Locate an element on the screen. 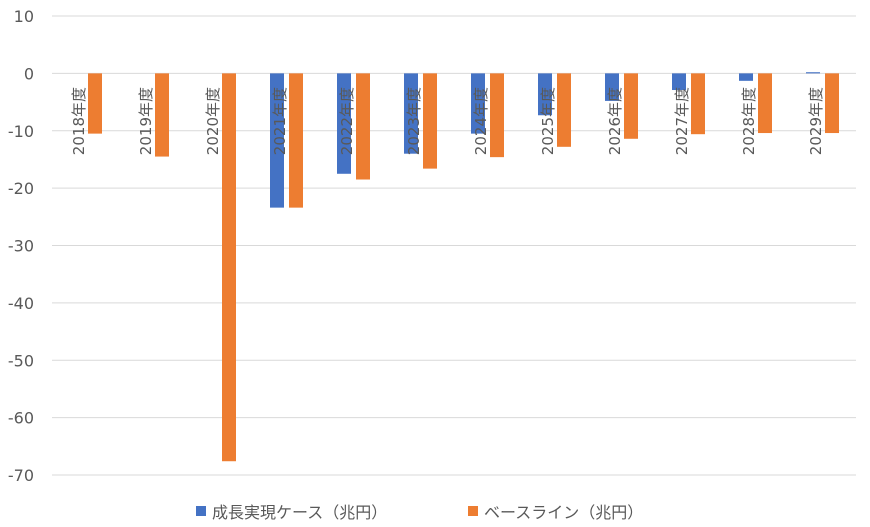 The image size is (870, 527). category-label: 2021年度 is located at coordinates (280, 121).